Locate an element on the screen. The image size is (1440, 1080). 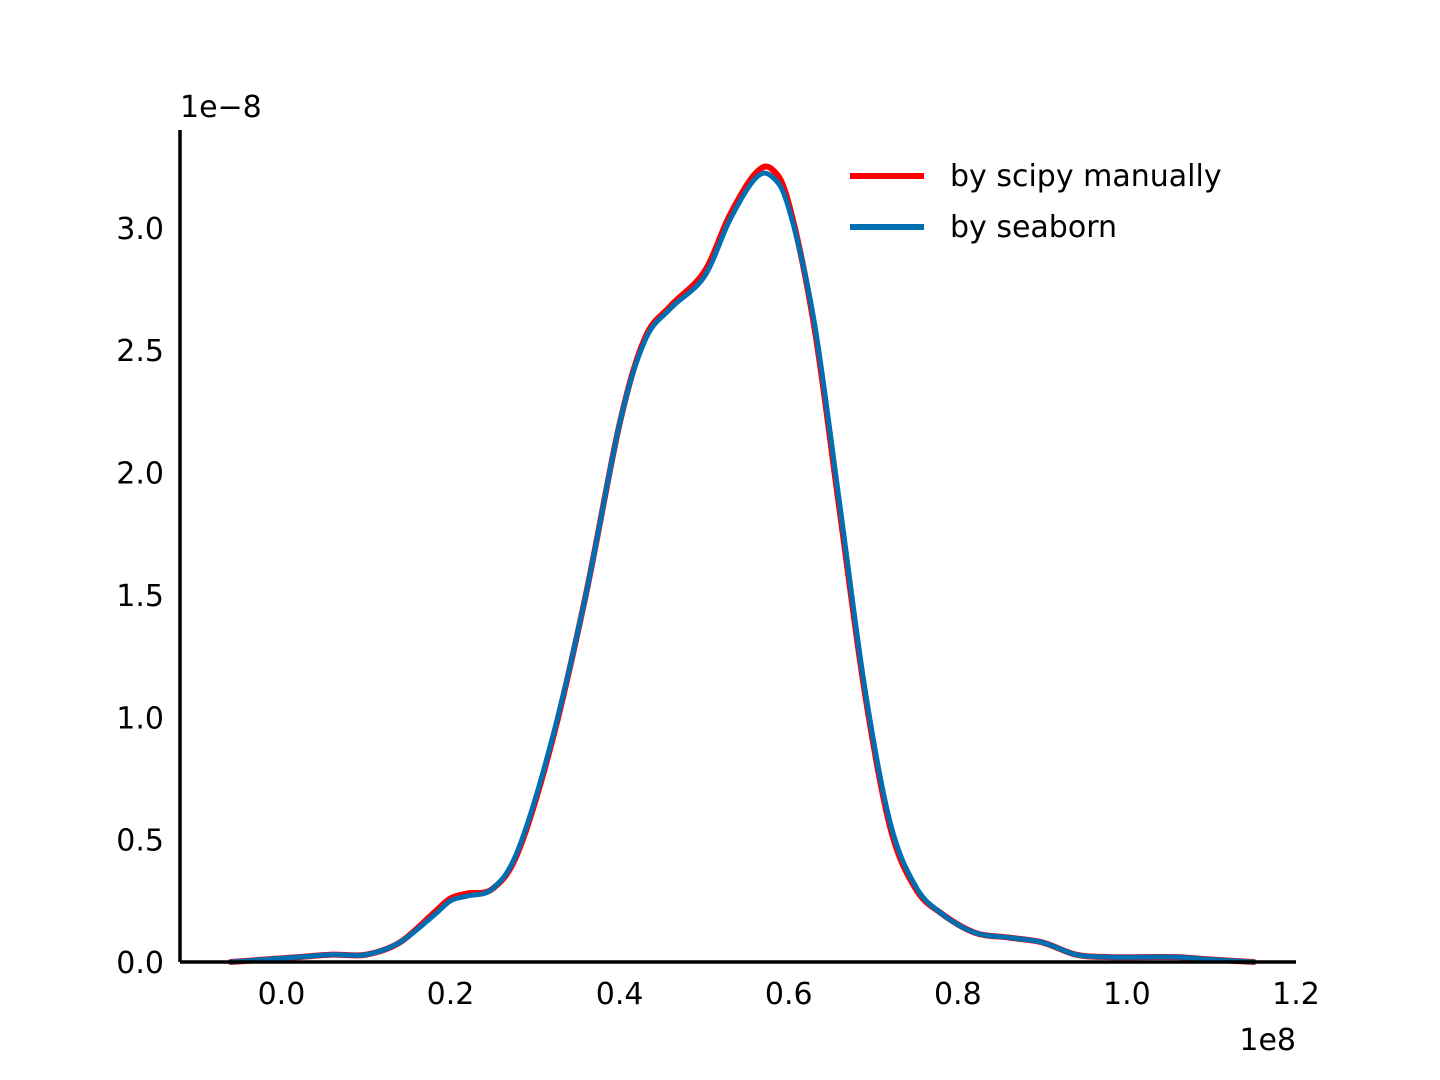
x-tick-label: 0.2 is located at coordinates (451, 994).